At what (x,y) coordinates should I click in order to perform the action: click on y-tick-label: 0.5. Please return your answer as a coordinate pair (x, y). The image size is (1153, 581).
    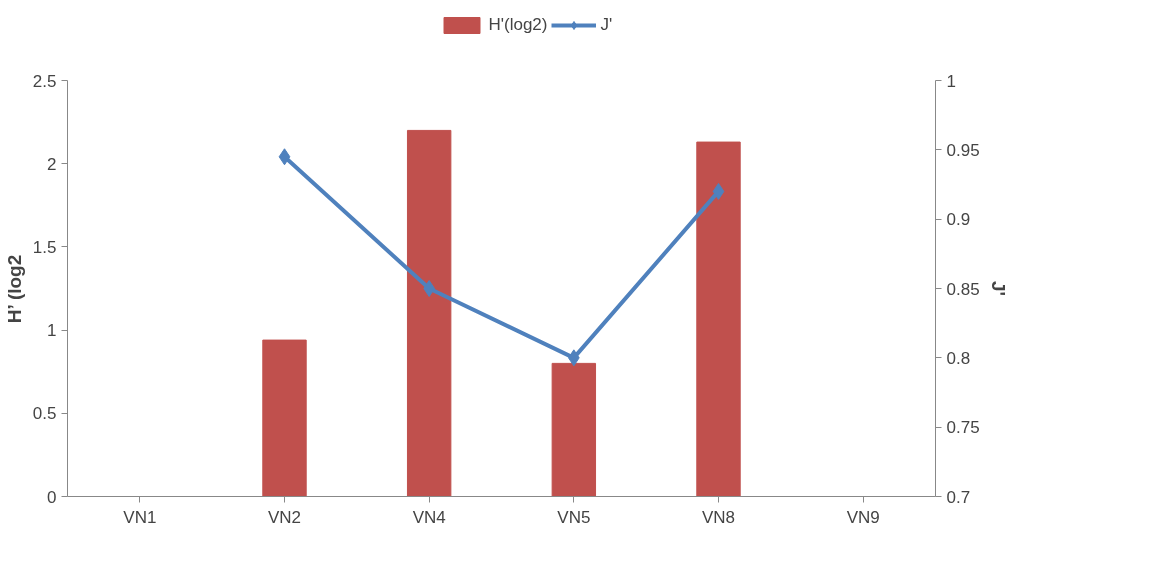
    Looking at the image, I should click on (44, 414).